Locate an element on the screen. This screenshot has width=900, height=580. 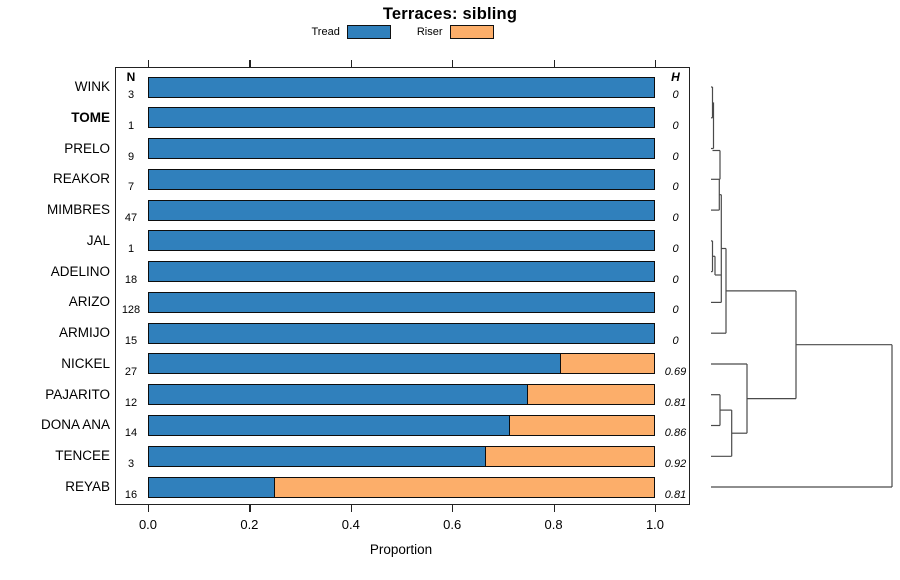
n-value: 128 is located at coordinates (131, 310).